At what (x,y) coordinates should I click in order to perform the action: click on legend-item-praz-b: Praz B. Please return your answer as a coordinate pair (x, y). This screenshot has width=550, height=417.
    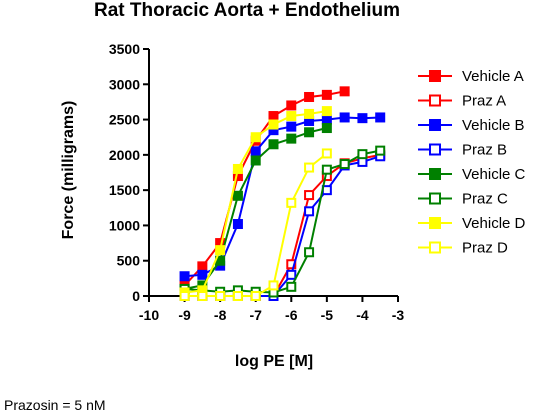
    Looking at the image, I should click on (462, 150).